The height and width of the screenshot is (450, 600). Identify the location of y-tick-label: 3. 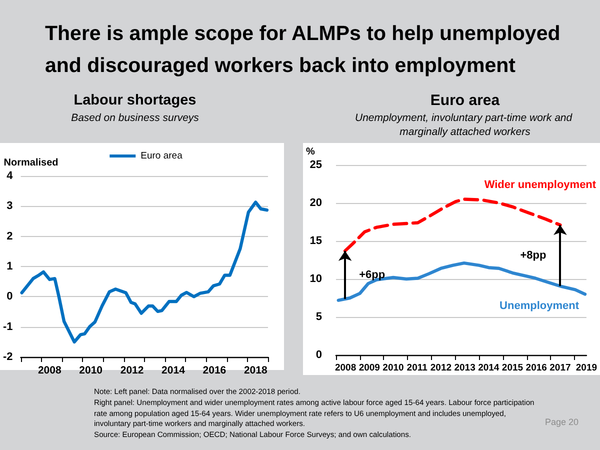
(9, 206).